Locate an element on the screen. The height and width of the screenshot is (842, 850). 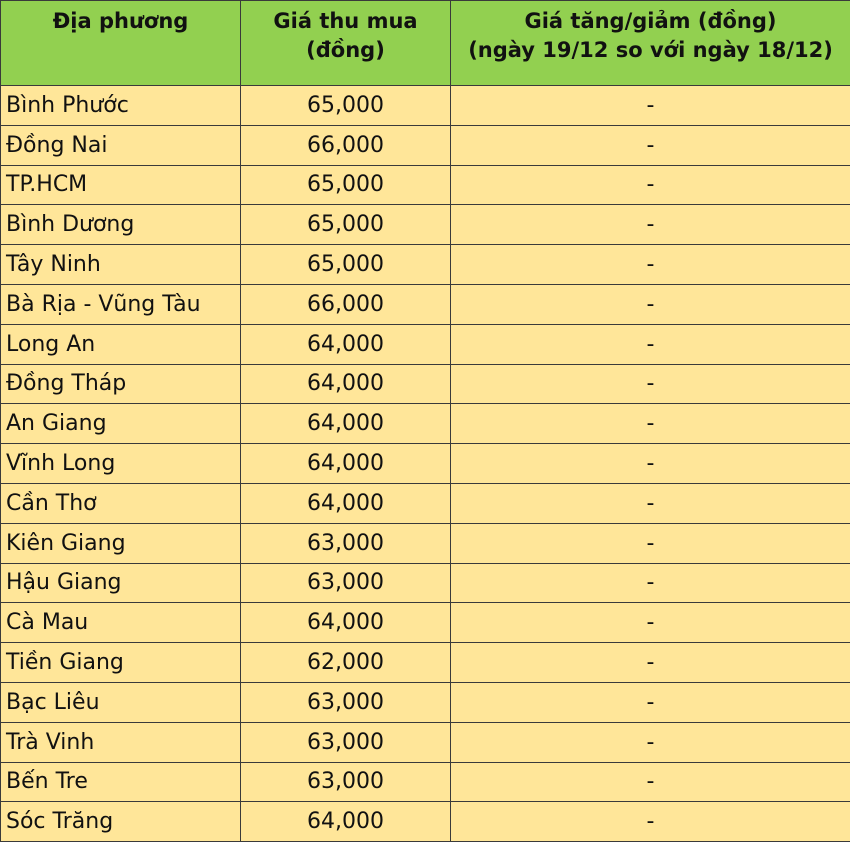
header-locality-text: Địa phương is located at coordinates (121, 21).